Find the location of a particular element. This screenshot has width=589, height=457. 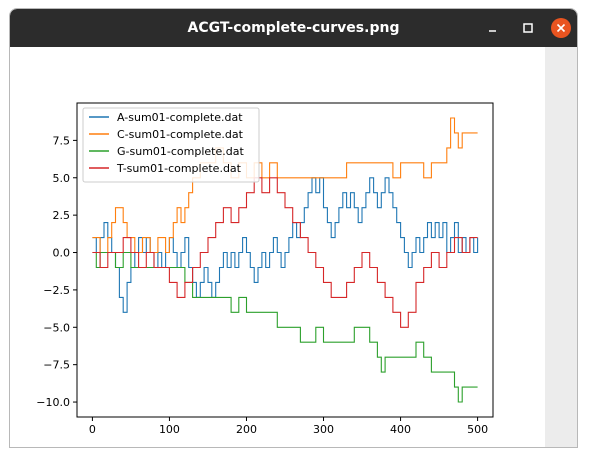

y-tick-label: −2.5 is located at coordinates (56, 290).